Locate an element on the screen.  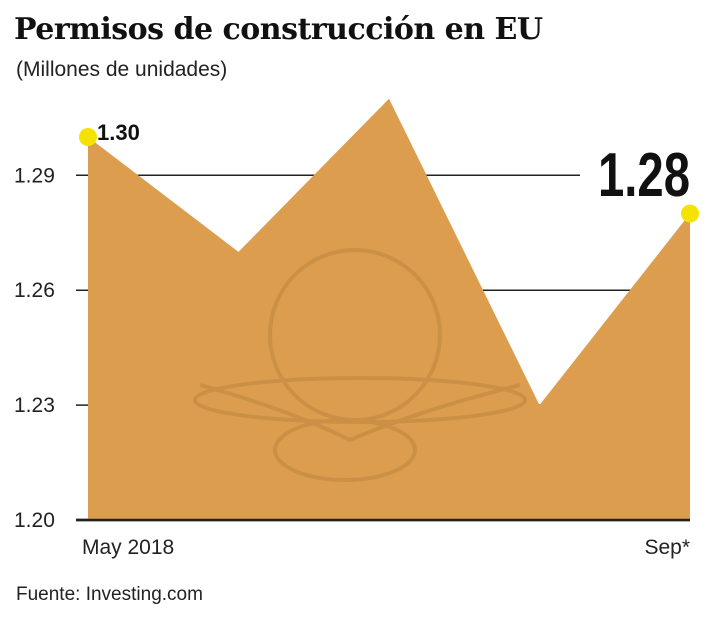
source-note: Fuente: Investing.com is located at coordinates (109, 594).